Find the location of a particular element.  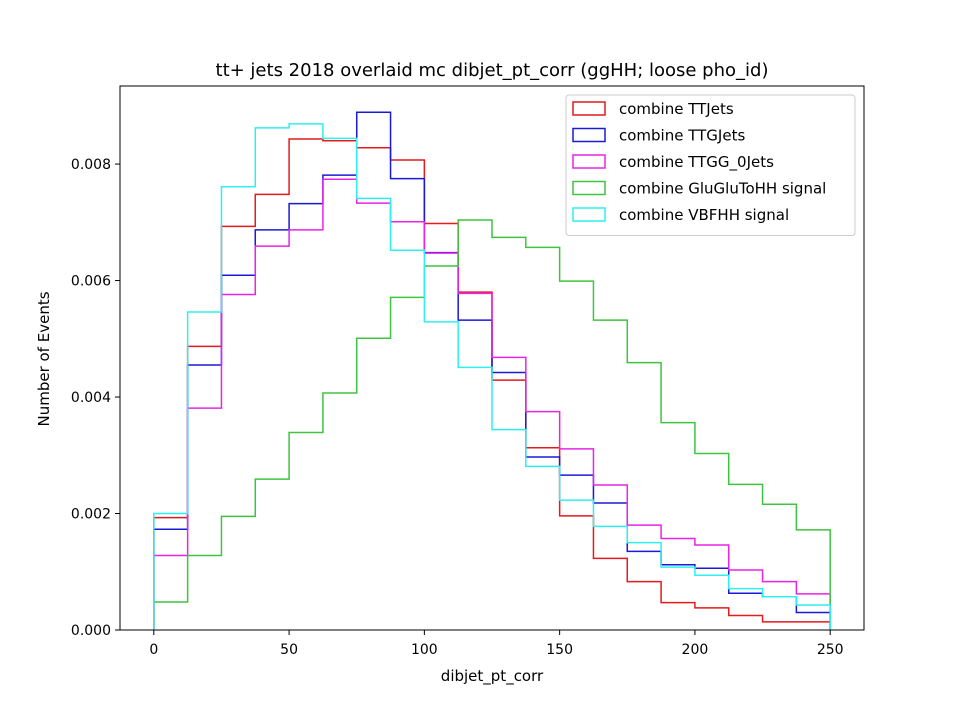

legend-label: combine TTJets is located at coordinates (676, 109).